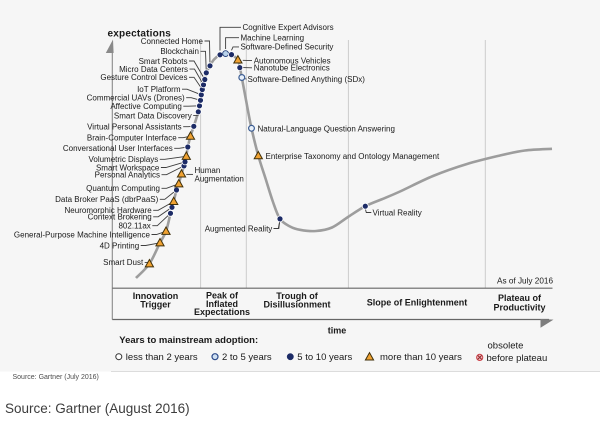 This screenshot has height=432, width=600. I want to click on svg-text: Peak of, so click(222, 296).